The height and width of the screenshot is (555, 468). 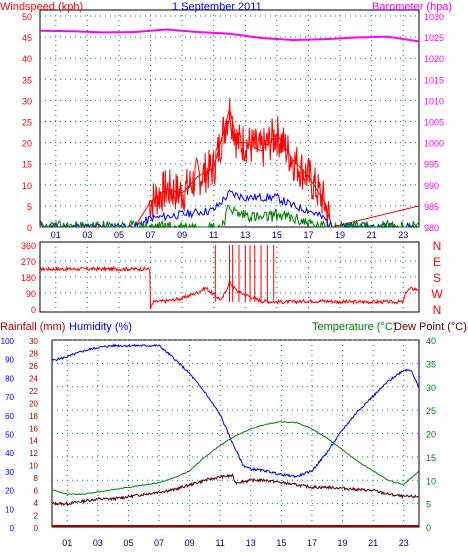 What do you see at coordinates (437, 262) in the screenshot?
I see `compass-label: E` at bounding box center [437, 262].